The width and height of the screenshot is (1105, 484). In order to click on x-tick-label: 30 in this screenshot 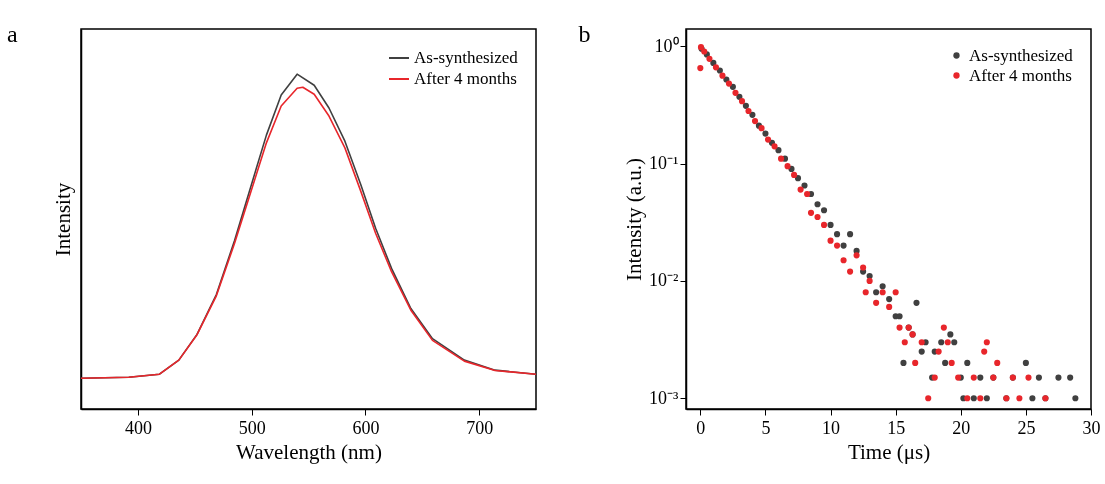, I will do `click(1091, 427)`.